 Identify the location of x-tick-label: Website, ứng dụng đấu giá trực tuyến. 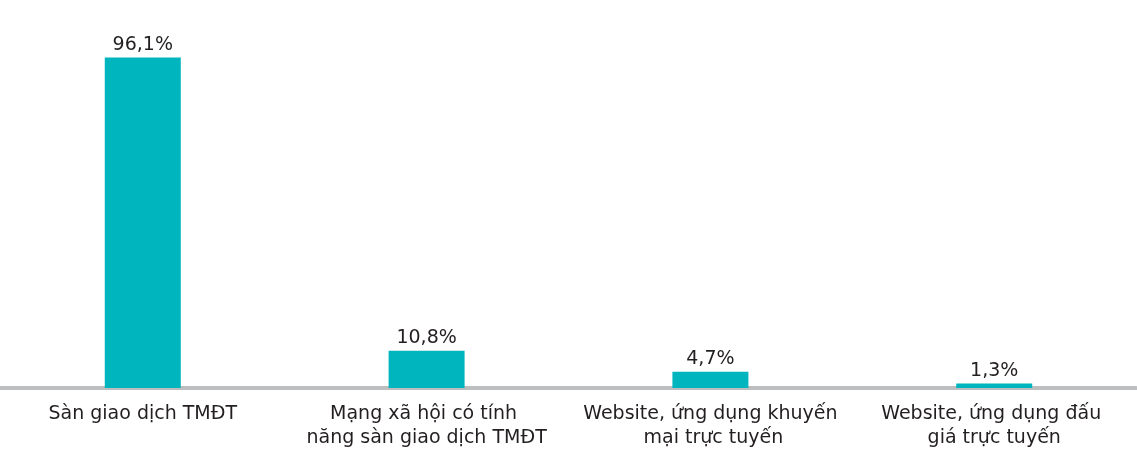
(994, 424).